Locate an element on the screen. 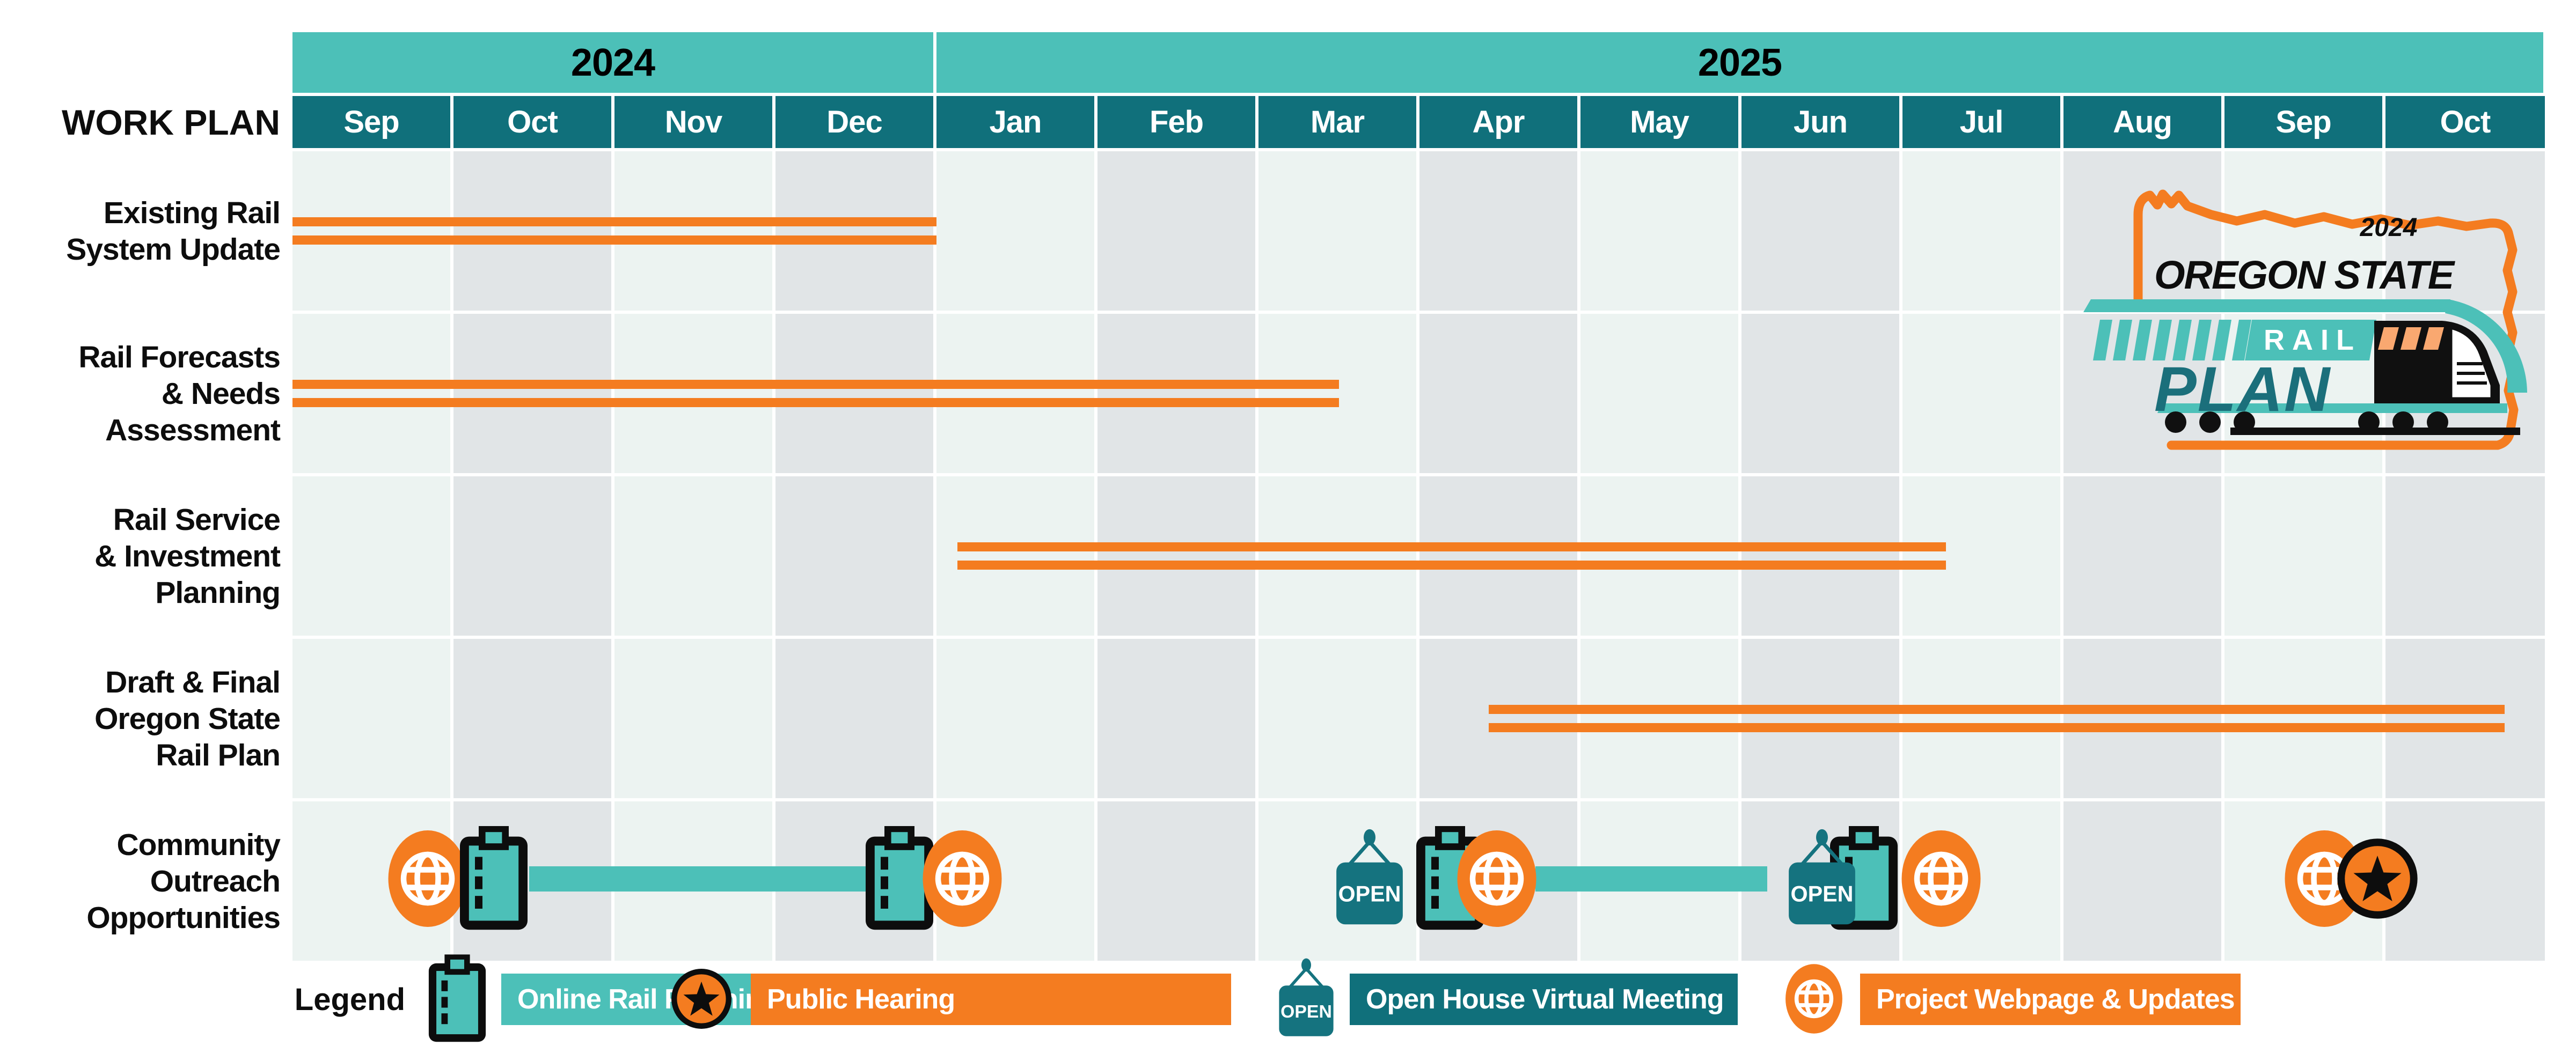 The height and width of the screenshot is (1046, 2576). row-label-4: Community Outreach Opportunities is located at coordinates (146, 881).